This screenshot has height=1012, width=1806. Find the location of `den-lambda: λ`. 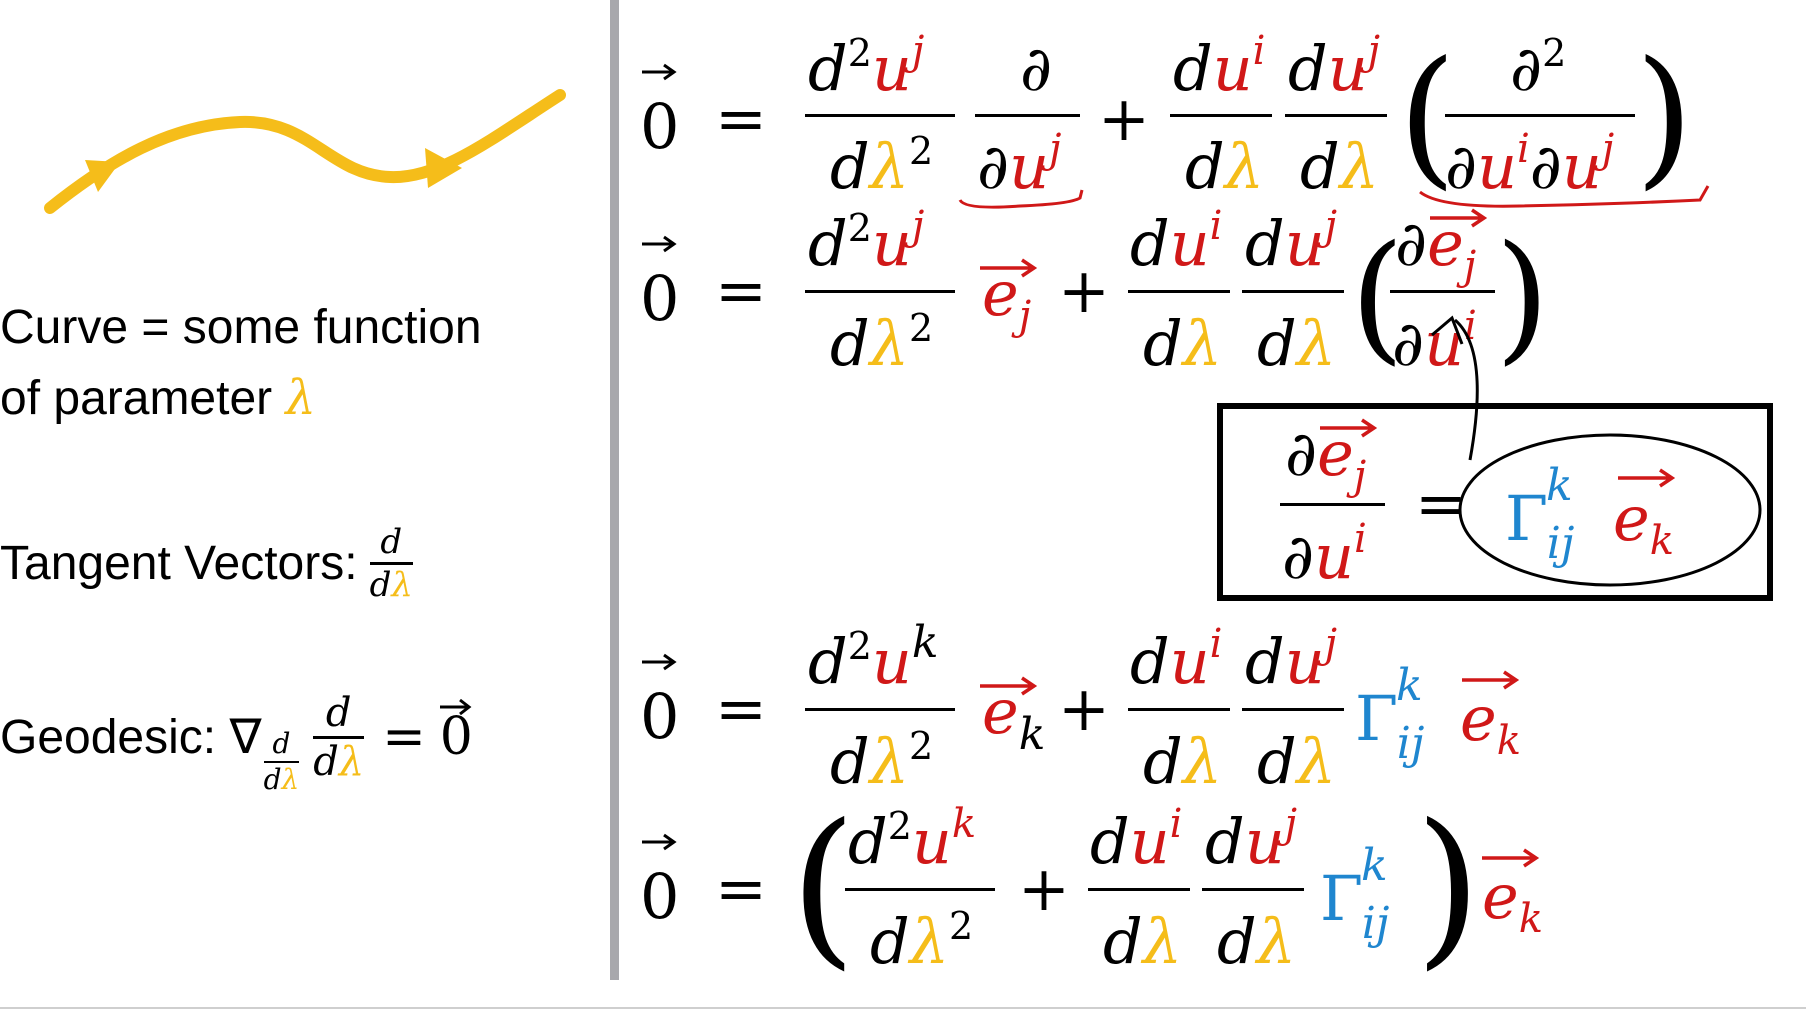

den-lambda: λ is located at coordinates (402, 585).